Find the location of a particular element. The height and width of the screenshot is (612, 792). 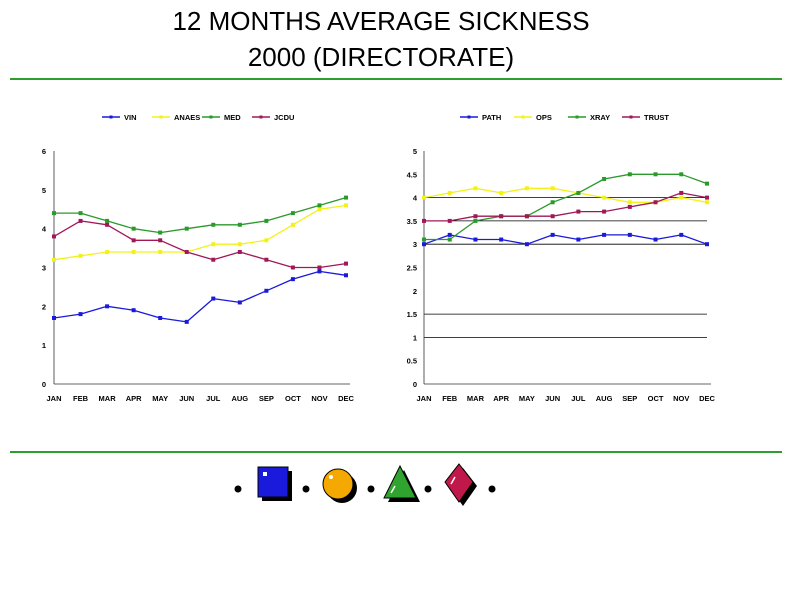

legend-label-xray: XRAY is located at coordinates (600, 117).